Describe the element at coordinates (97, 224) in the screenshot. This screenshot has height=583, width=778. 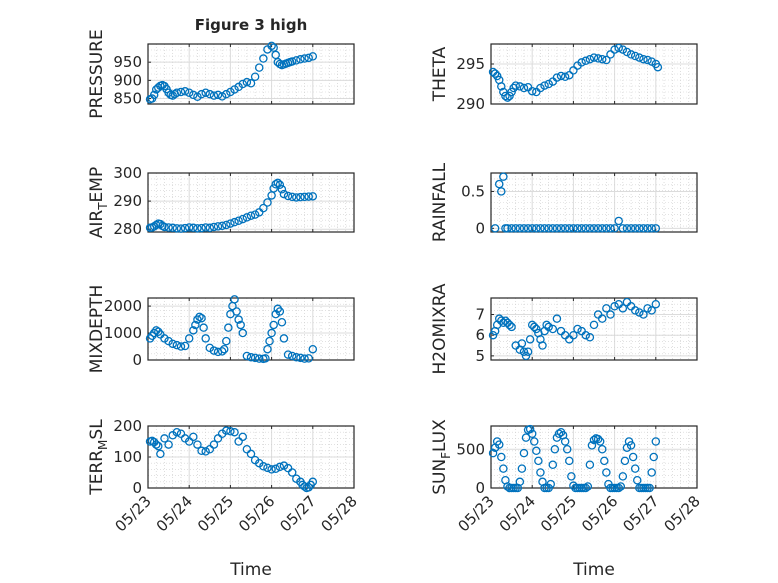
I see `y-axis-label-main: AIR` at that location.